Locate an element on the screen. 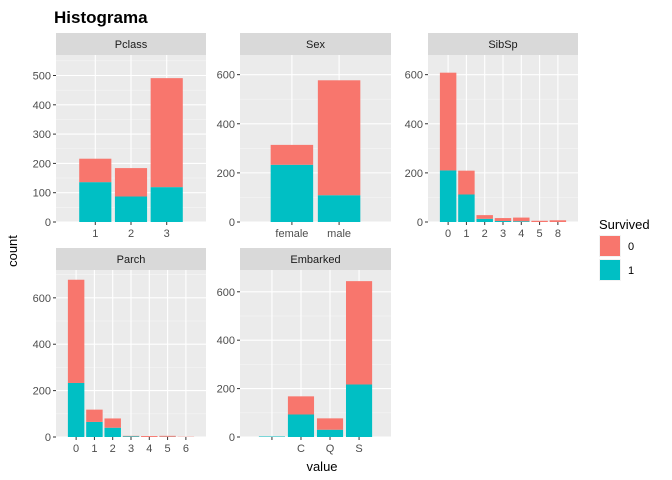 The height and width of the screenshot is (480, 672). x-axis-title: value is located at coordinates (321, 466).